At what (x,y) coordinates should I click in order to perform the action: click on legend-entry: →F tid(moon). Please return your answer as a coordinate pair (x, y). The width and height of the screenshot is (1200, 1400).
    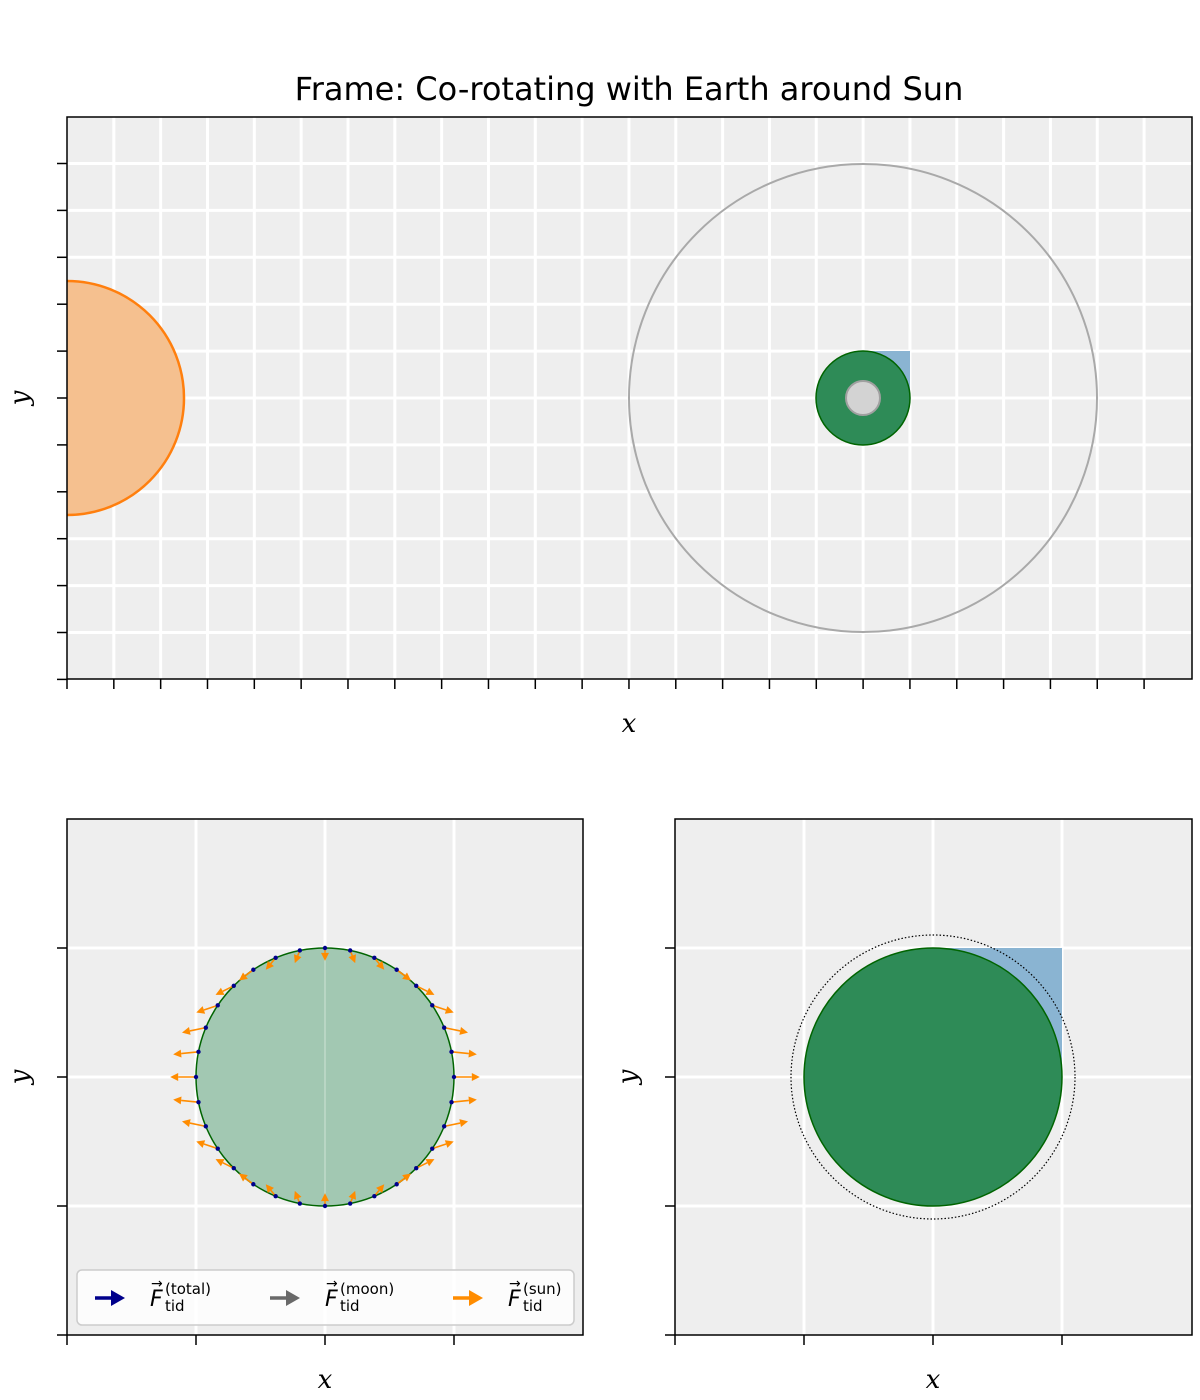
    Looking at the image, I should click on (332, 1295).